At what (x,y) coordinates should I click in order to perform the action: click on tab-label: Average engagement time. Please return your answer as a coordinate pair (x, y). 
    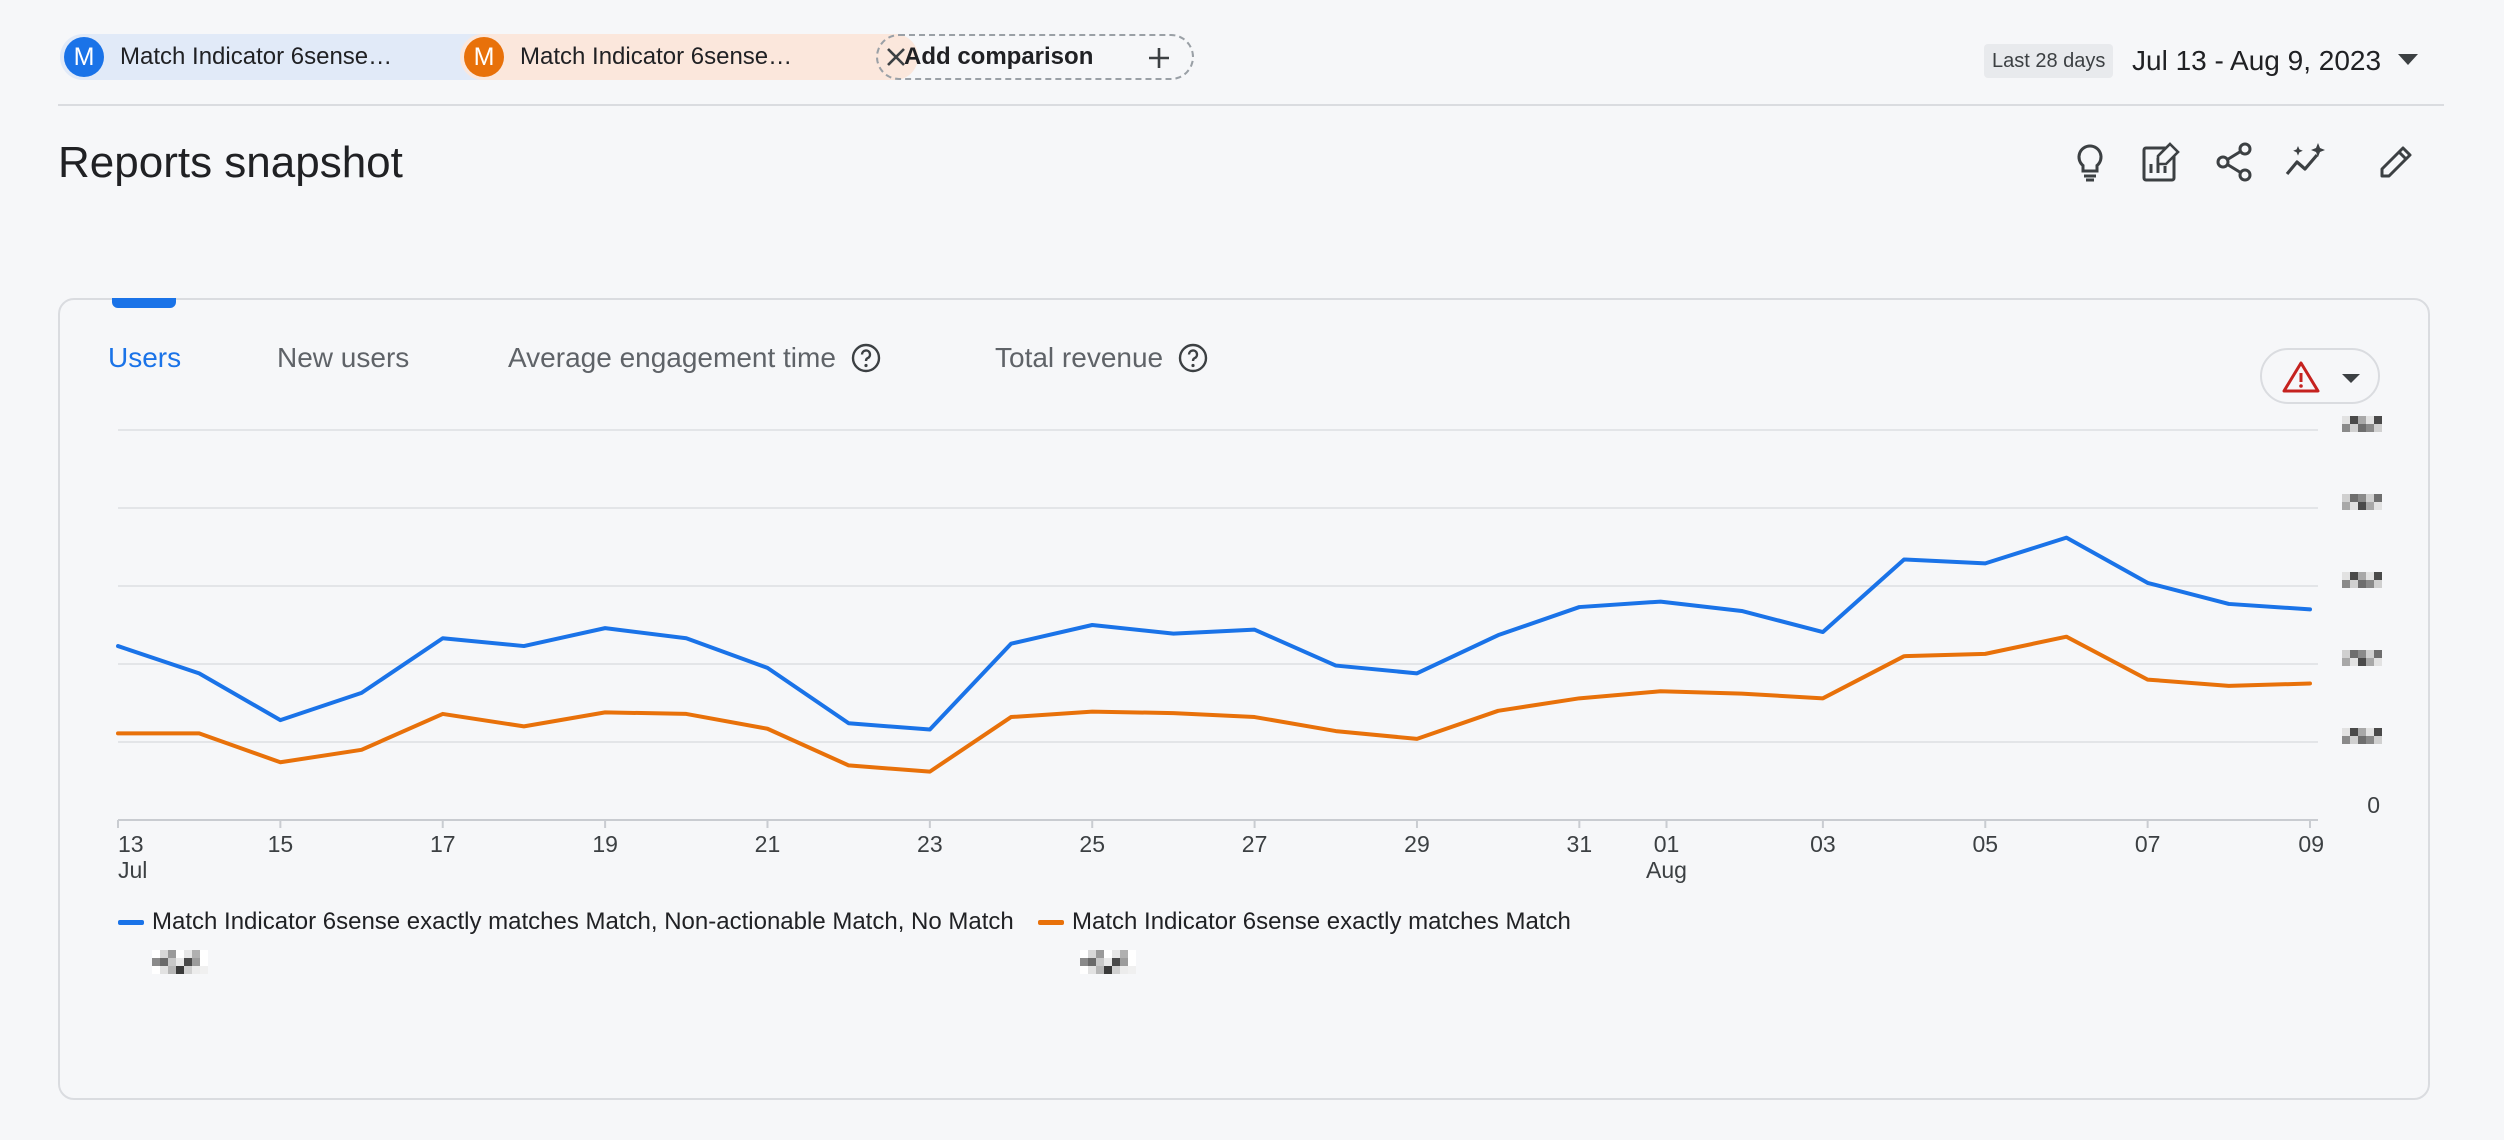
    Looking at the image, I should click on (672, 357).